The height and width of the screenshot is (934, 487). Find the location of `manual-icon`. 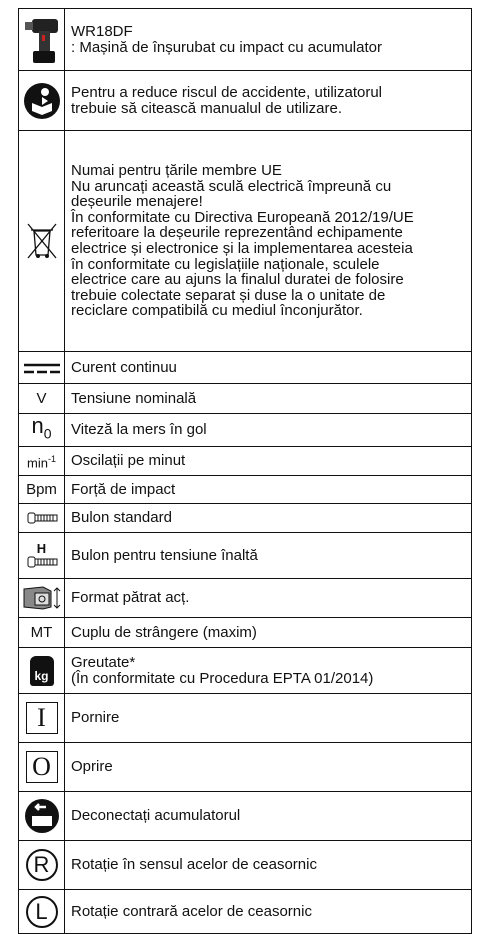

manual-icon is located at coordinates (41, 100).